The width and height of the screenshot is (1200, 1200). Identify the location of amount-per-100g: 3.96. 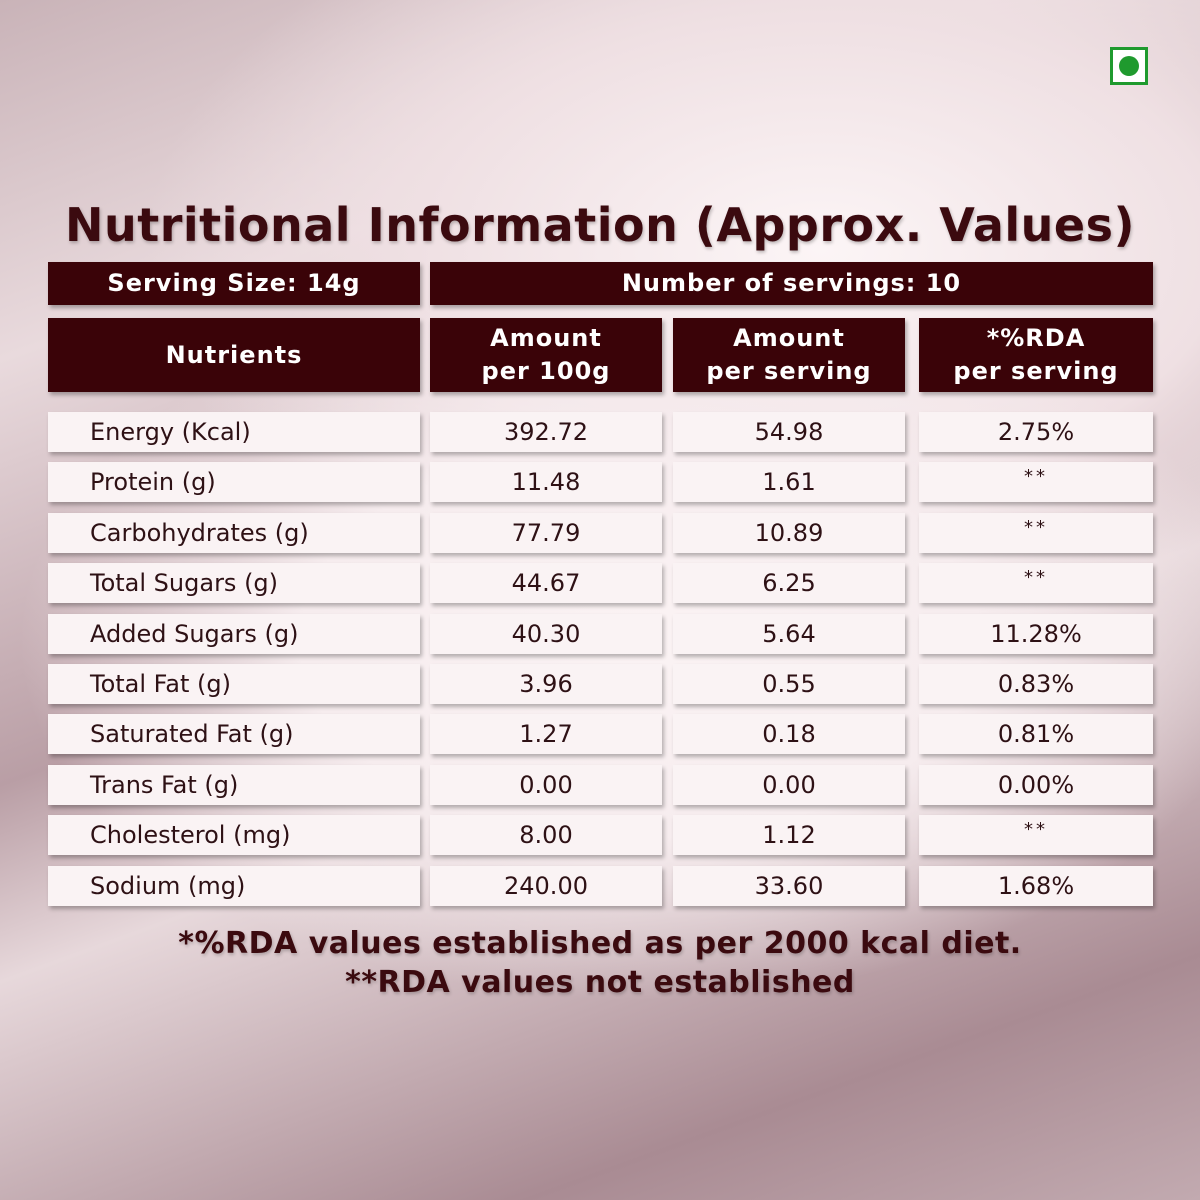
(546, 684).